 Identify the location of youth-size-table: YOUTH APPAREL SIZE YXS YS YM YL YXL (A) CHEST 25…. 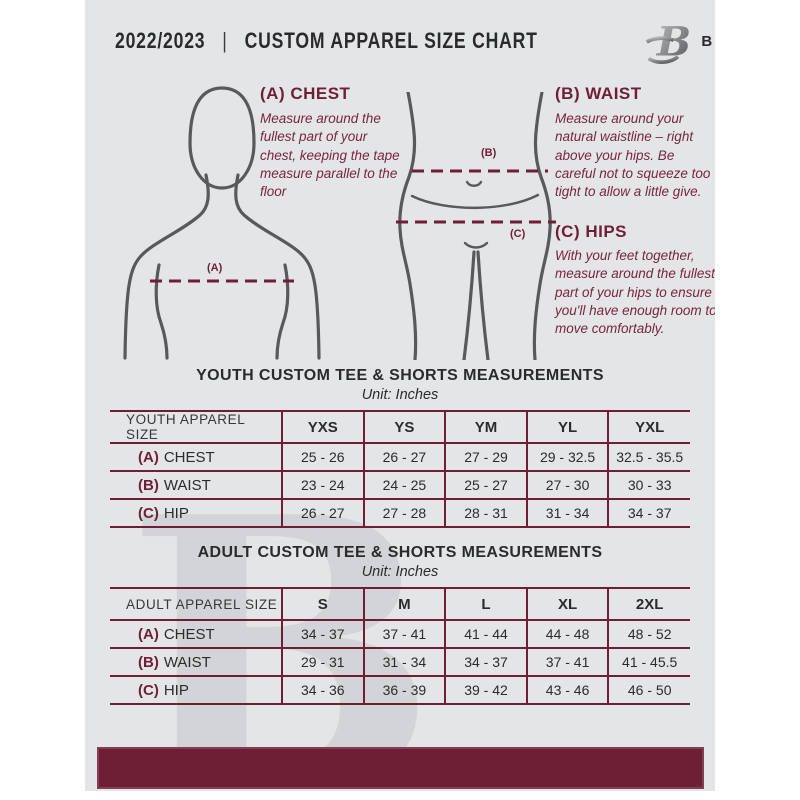
(400, 469).